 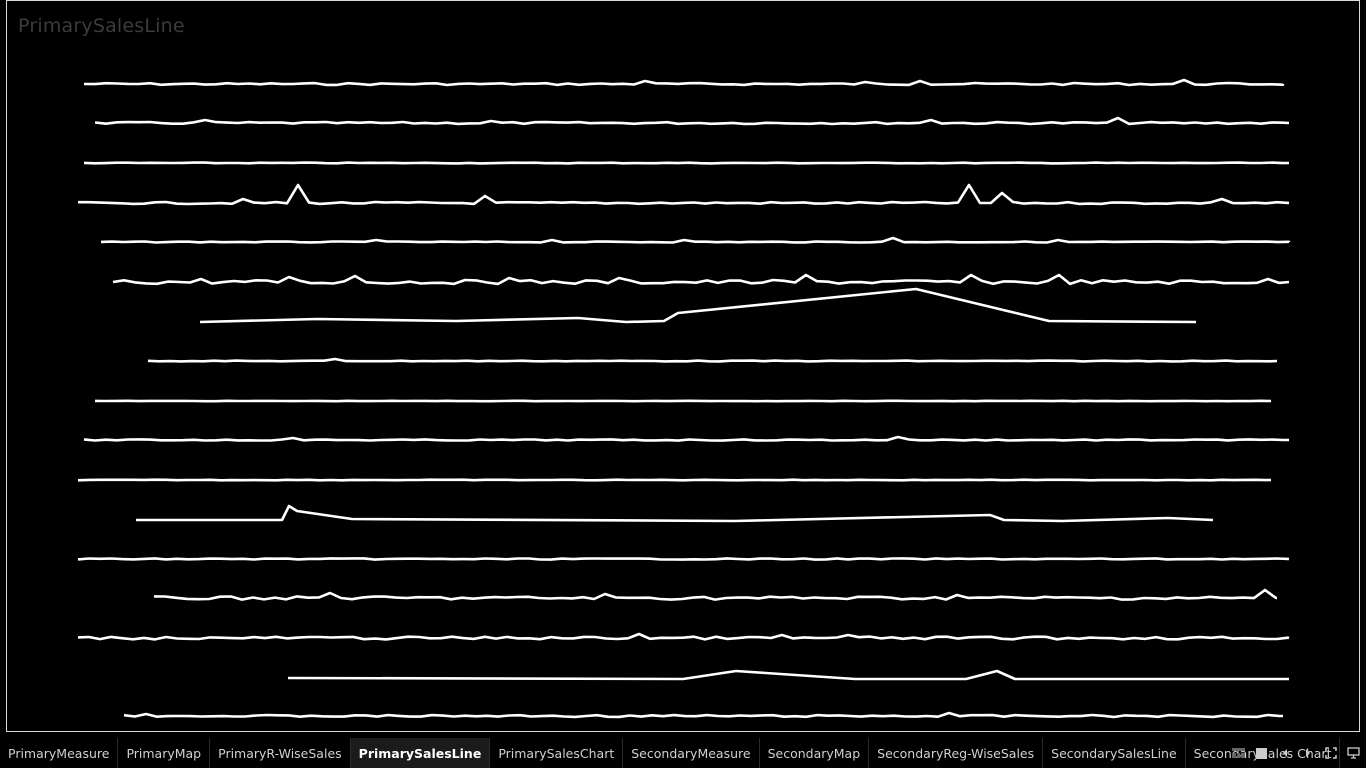 I want to click on sheet-tab: SecondaryMap, so click(x=815, y=753).